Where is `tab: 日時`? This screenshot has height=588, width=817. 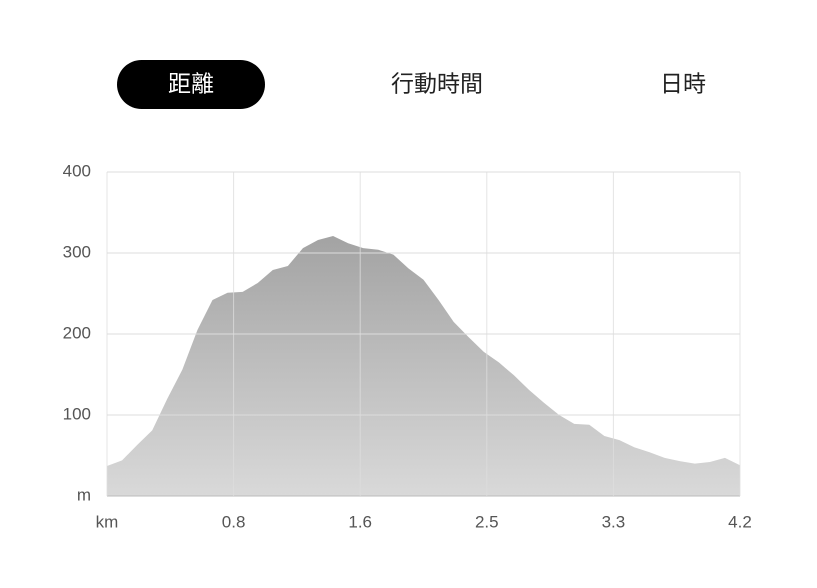
tab: 日時 is located at coordinates (683, 85).